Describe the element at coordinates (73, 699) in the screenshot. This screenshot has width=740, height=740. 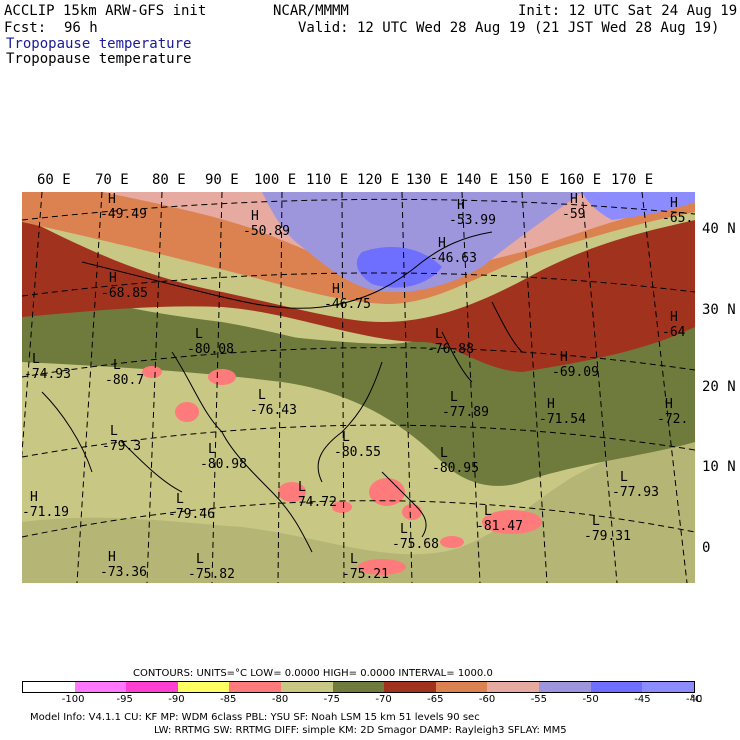
I see `colorbar-label: -100` at that location.